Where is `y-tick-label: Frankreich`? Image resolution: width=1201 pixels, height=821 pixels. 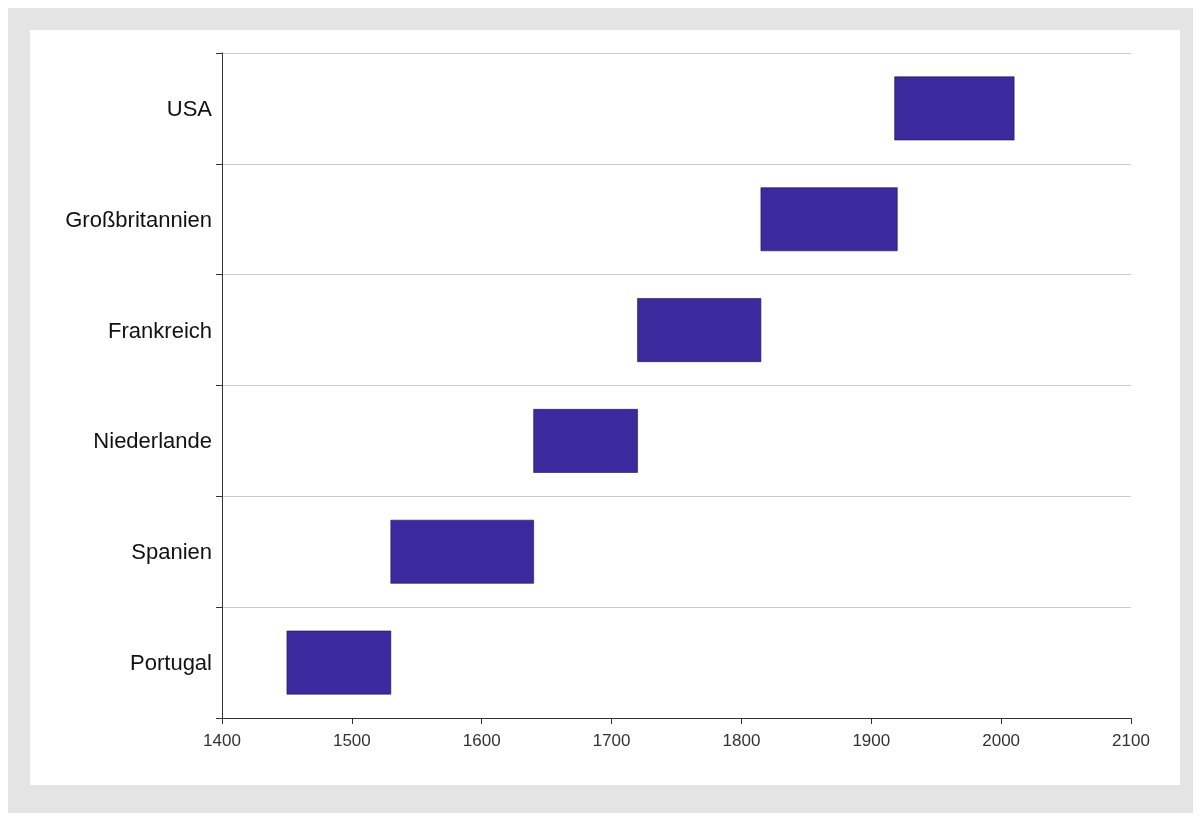
y-tick-label: Frankreich is located at coordinates (160, 330).